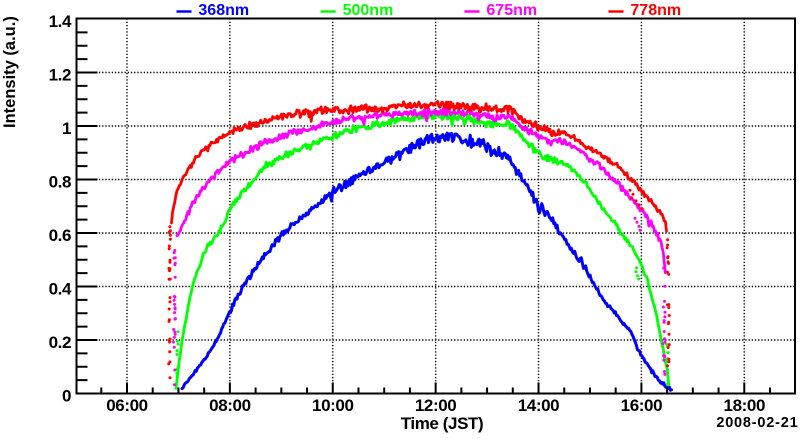 The width and height of the screenshot is (800, 439). I want to click on svg-text: 0.6, so click(60, 235).